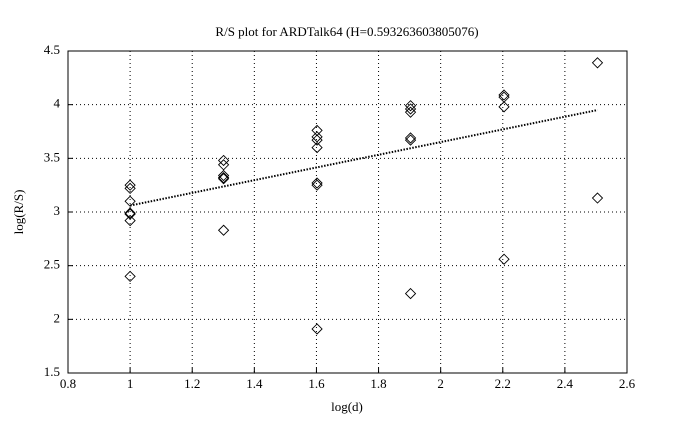 The height and width of the screenshot is (430, 686). I want to click on x-tick-label: 2.4, so click(565, 383).